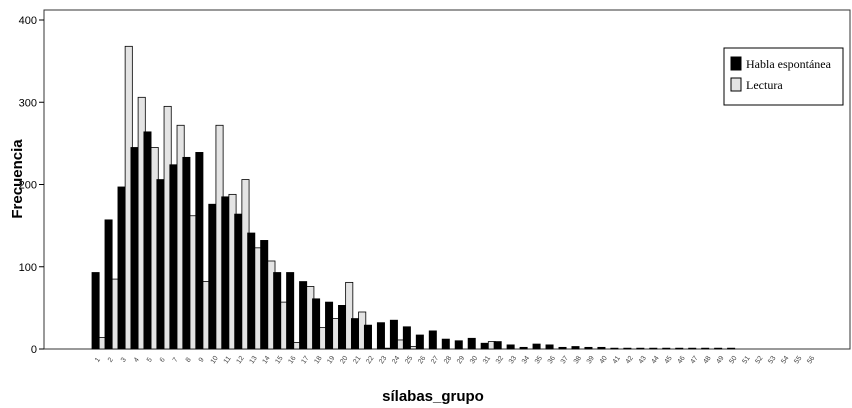  I want to click on x-tick-label: 42, so click(630, 360).